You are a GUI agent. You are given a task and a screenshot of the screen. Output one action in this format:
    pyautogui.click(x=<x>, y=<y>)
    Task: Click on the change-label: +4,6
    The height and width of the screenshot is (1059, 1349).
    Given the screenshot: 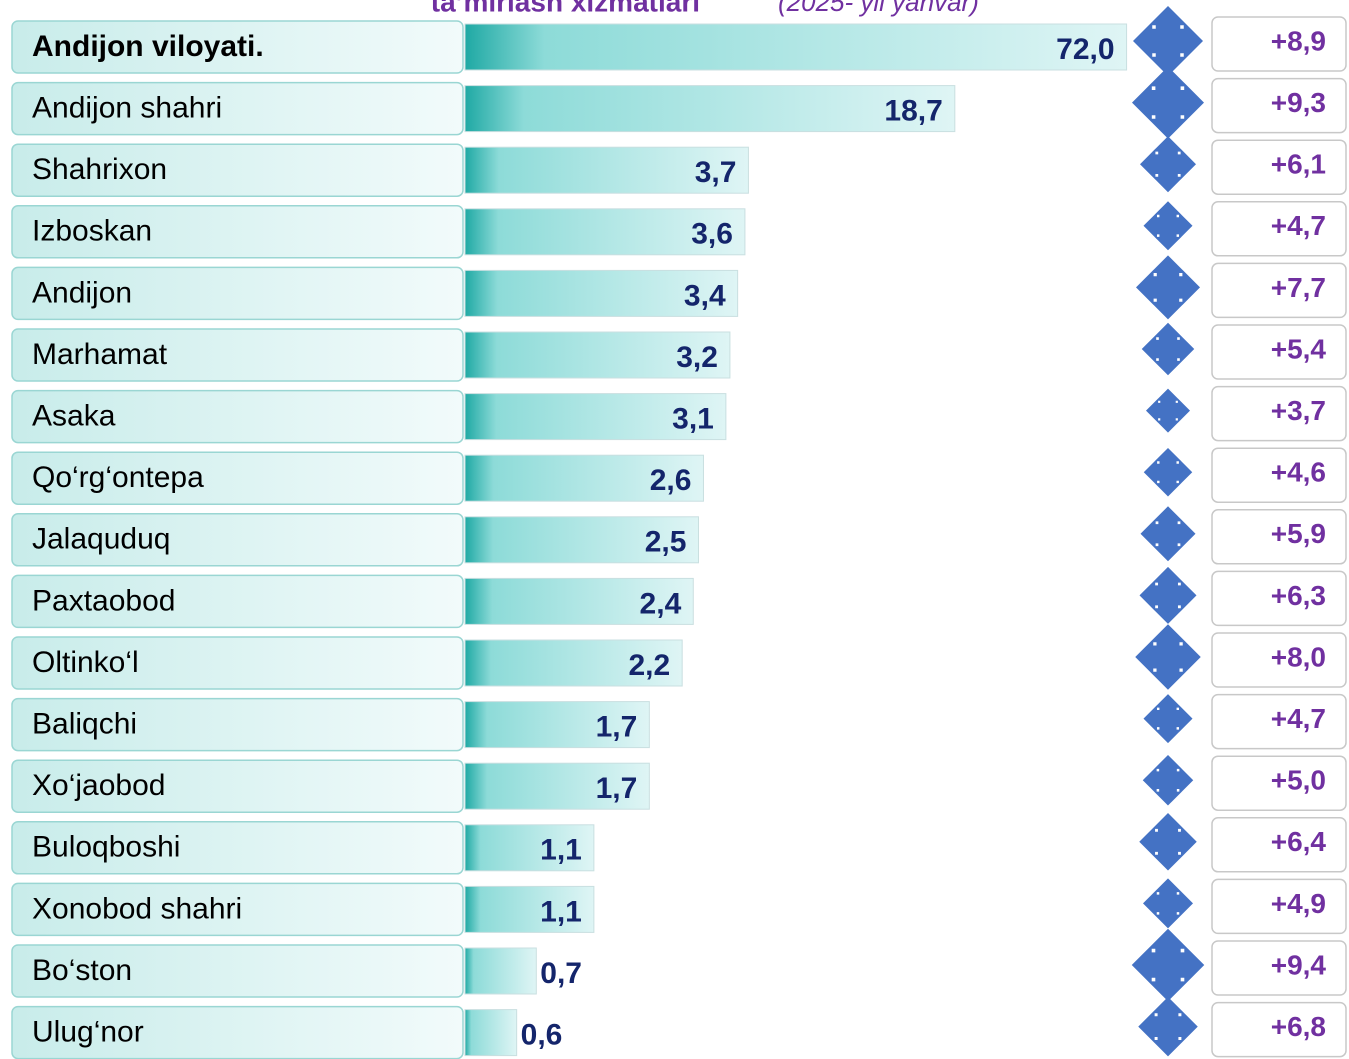 What is the action you would take?
    pyautogui.click(x=1298, y=472)
    